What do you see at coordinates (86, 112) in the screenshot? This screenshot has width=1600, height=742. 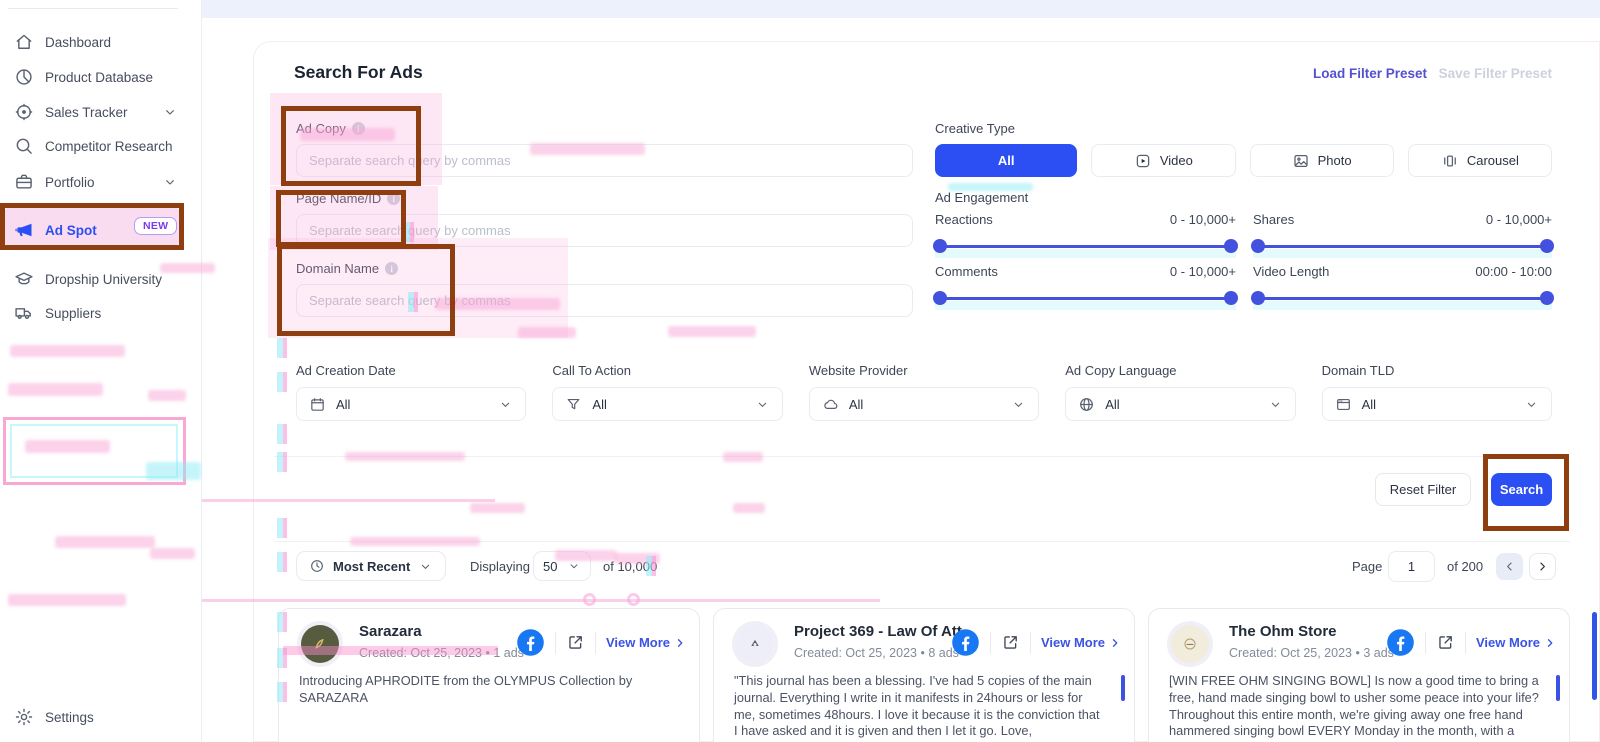 I see `sidebar-item-label: Sales Tracker` at bounding box center [86, 112].